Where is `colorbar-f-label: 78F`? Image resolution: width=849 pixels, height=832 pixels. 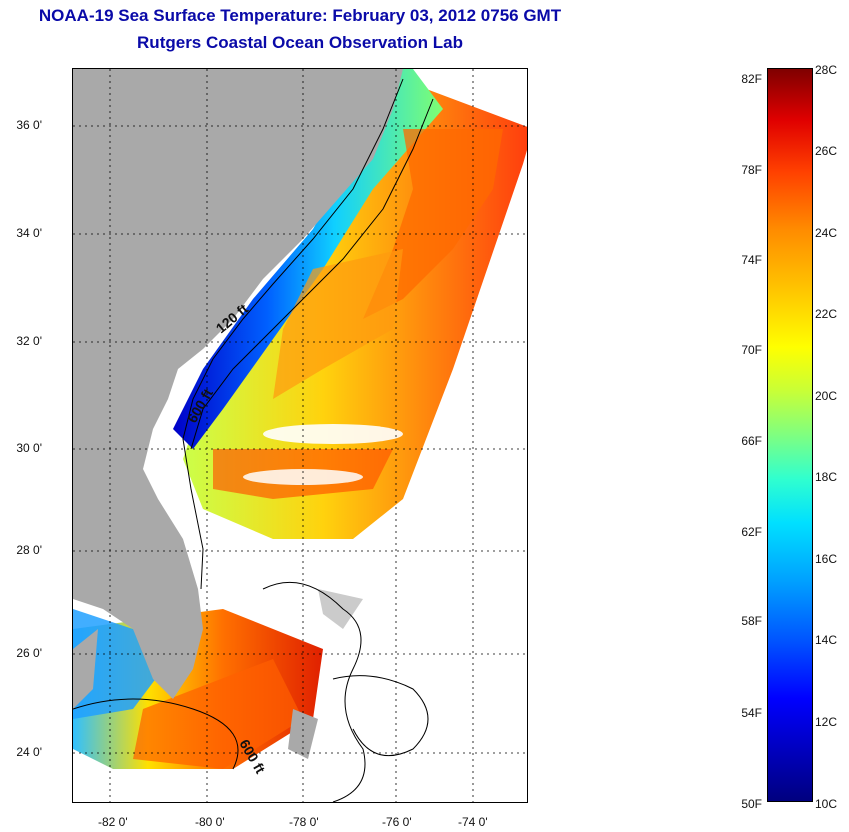 colorbar-f-label: 78F is located at coordinates (751, 170).